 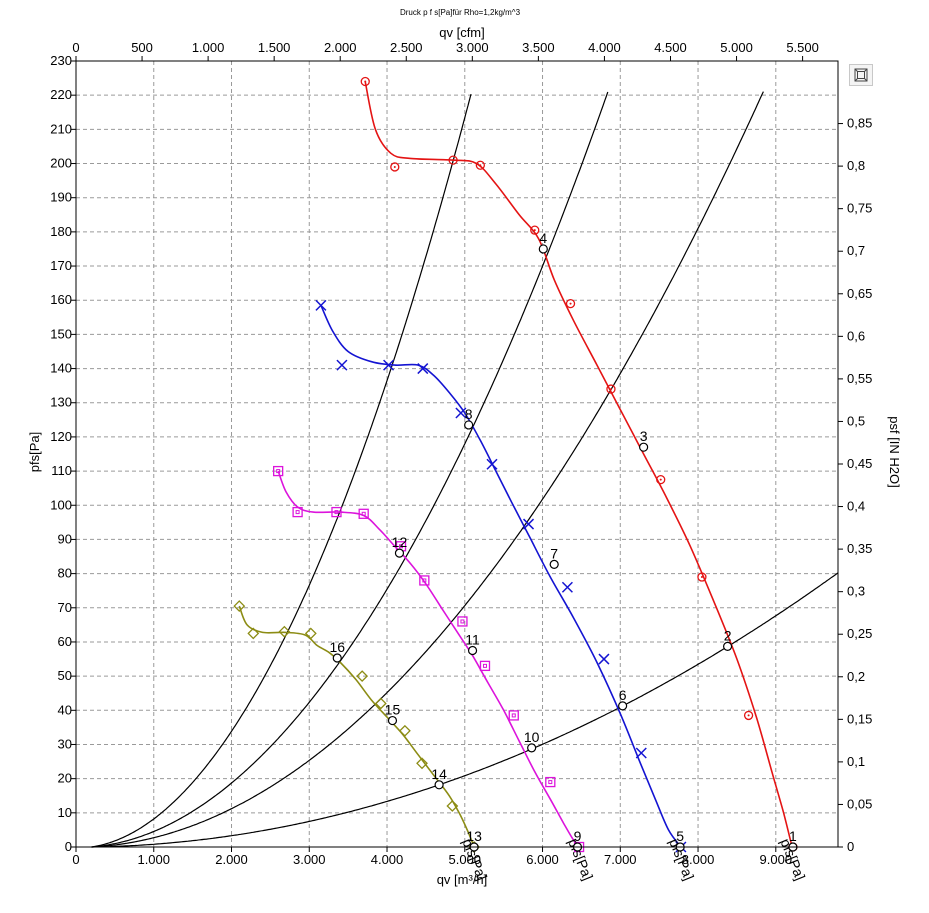 What do you see at coordinates (532, 737) in the screenshot?
I see `operating-point-label: 10` at bounding box center [532, 737].